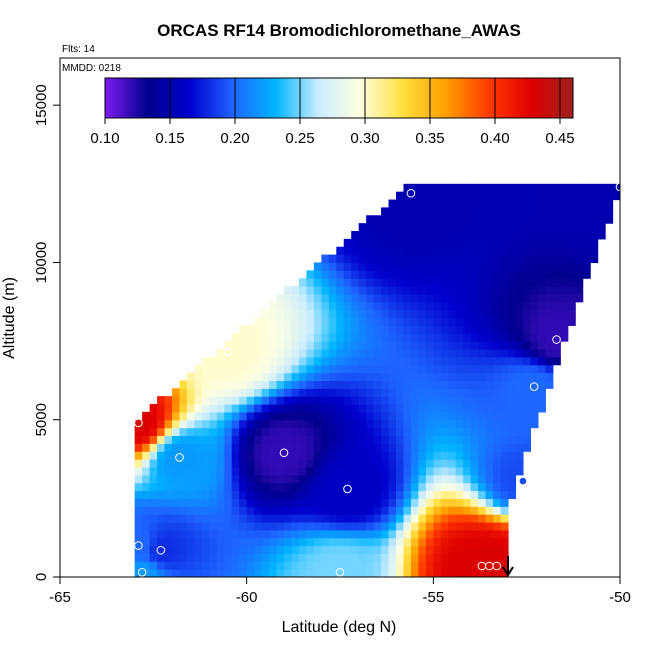 The width and height of the screenshot is (650, 655). Describe the element at coordinates (41, 577) in the screenshot. I see `y-tick-label: 0` at that location.